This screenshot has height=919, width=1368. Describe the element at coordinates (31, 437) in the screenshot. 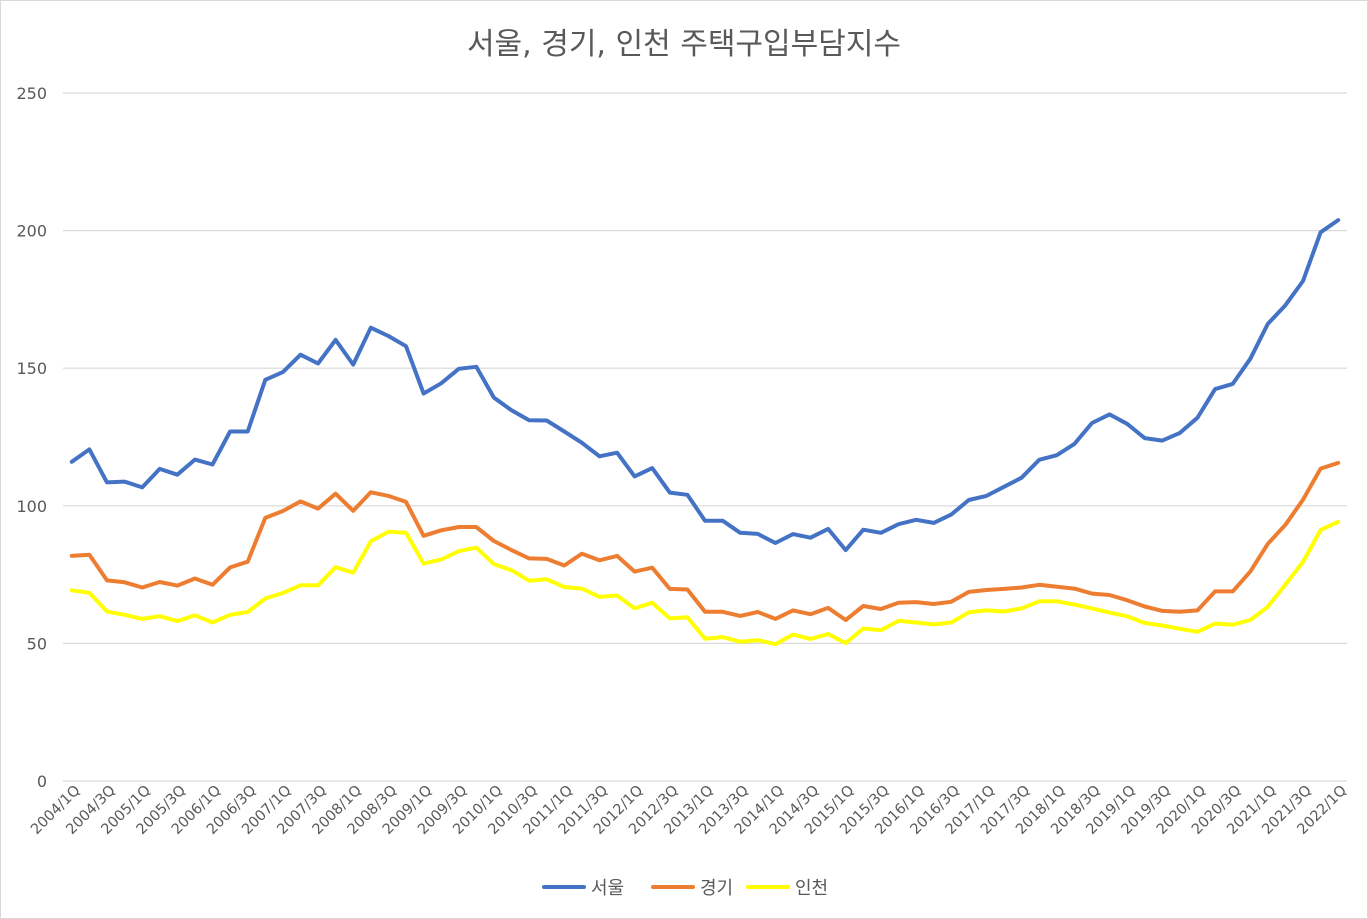

I see `y-axis-ticks: 0 50 100 150 200 250` at that location.